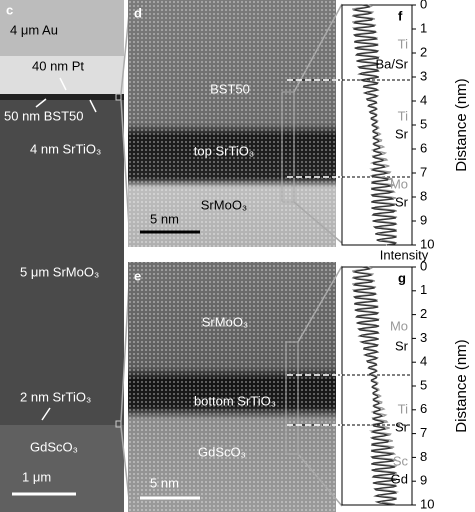 The image size is (475, 512). Describe the element at coordinates (404, 254) in the screenshot. I see `x-axis-label: Intensity` at that location.